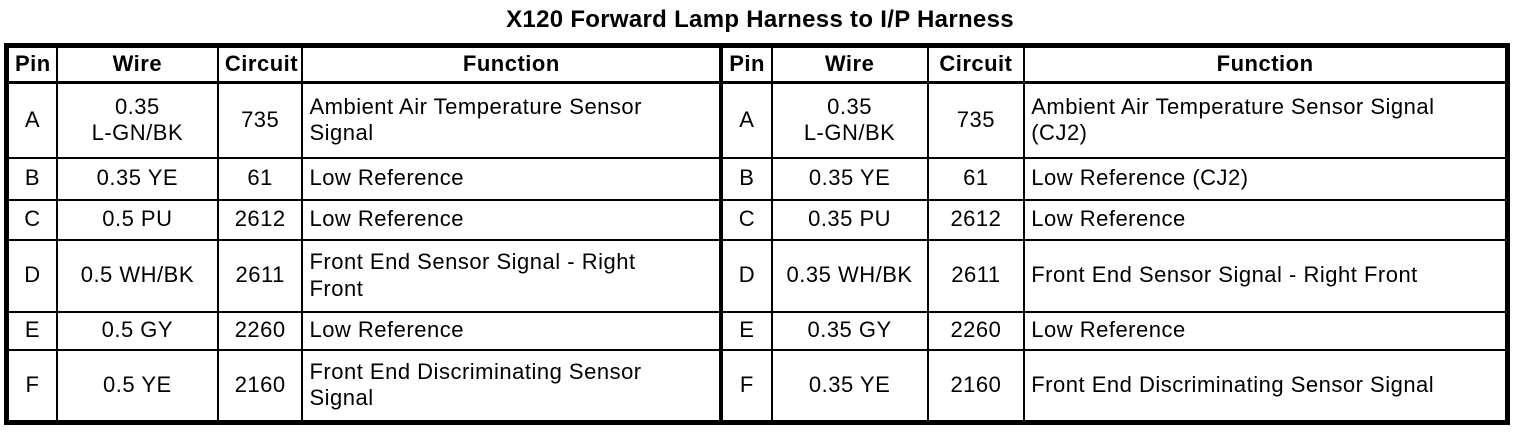 This screenshot has width=1520, height=438. What do you see at coordinates (849, 330) in the screenshot?
I see `wire-cell: 0.35 GY` at bounding box center [849, 330].